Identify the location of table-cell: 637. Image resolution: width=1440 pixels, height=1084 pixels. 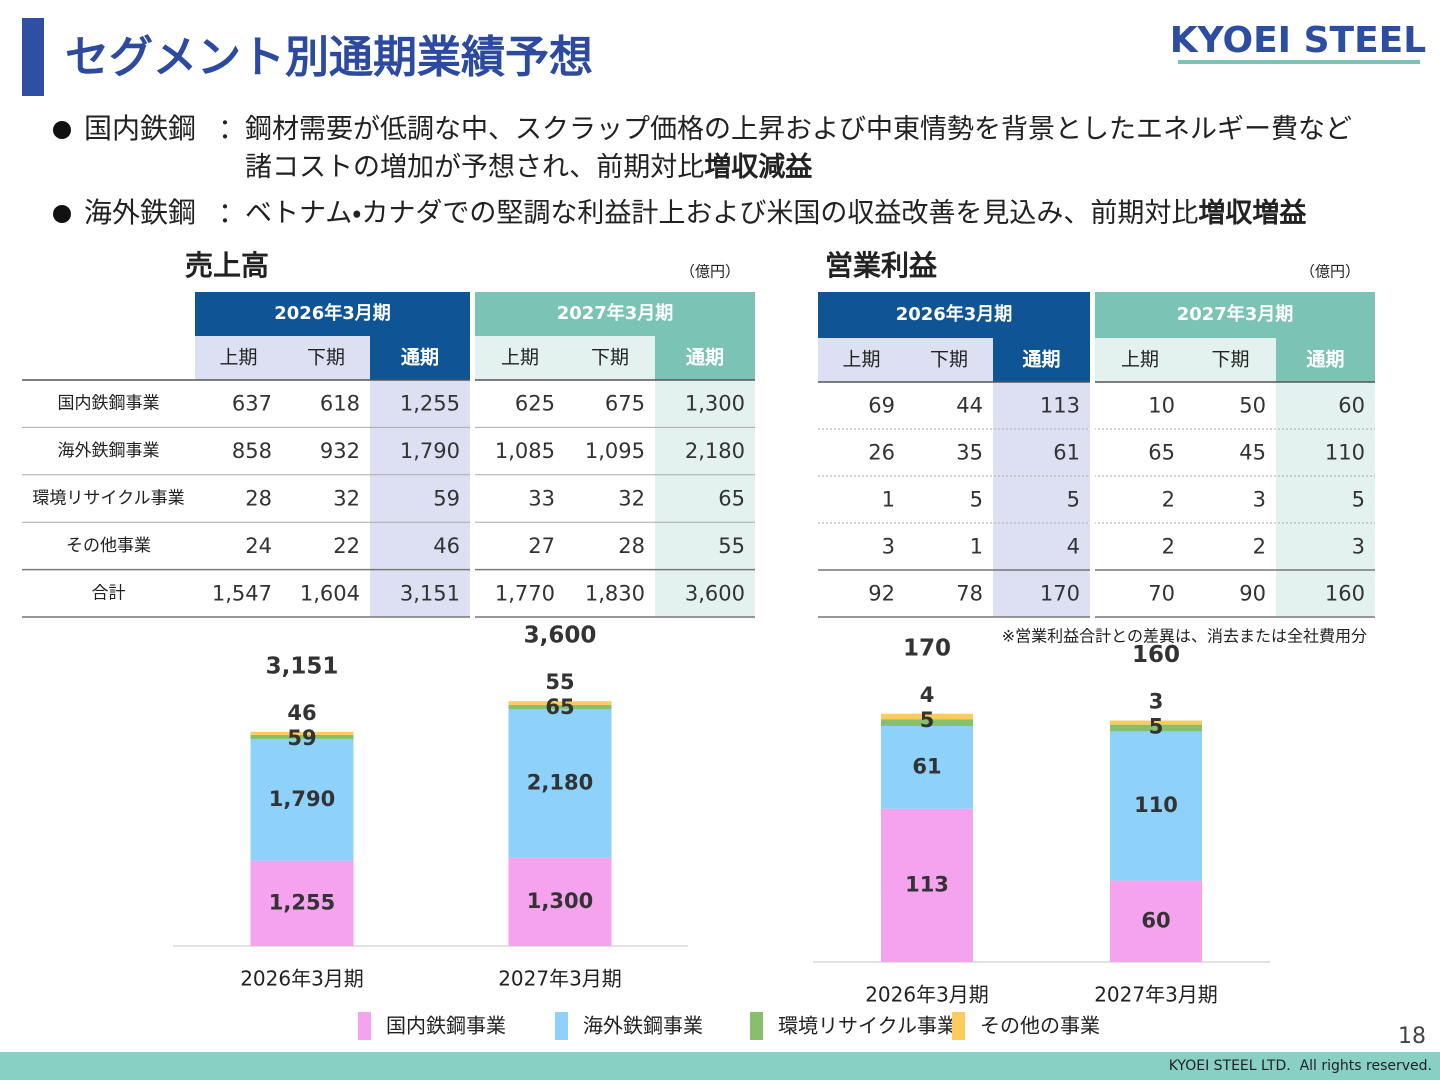
(252, 404).